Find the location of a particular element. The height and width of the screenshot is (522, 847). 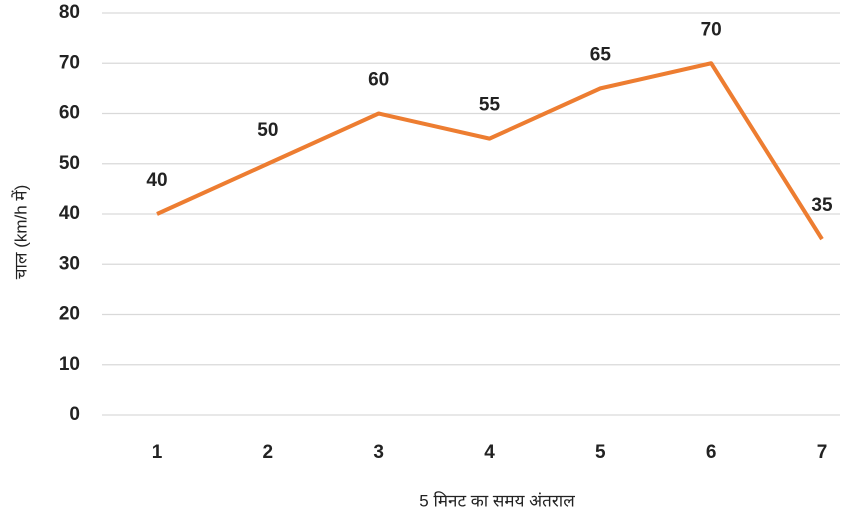

data-label: 60 is located at coordinates (378, 80).